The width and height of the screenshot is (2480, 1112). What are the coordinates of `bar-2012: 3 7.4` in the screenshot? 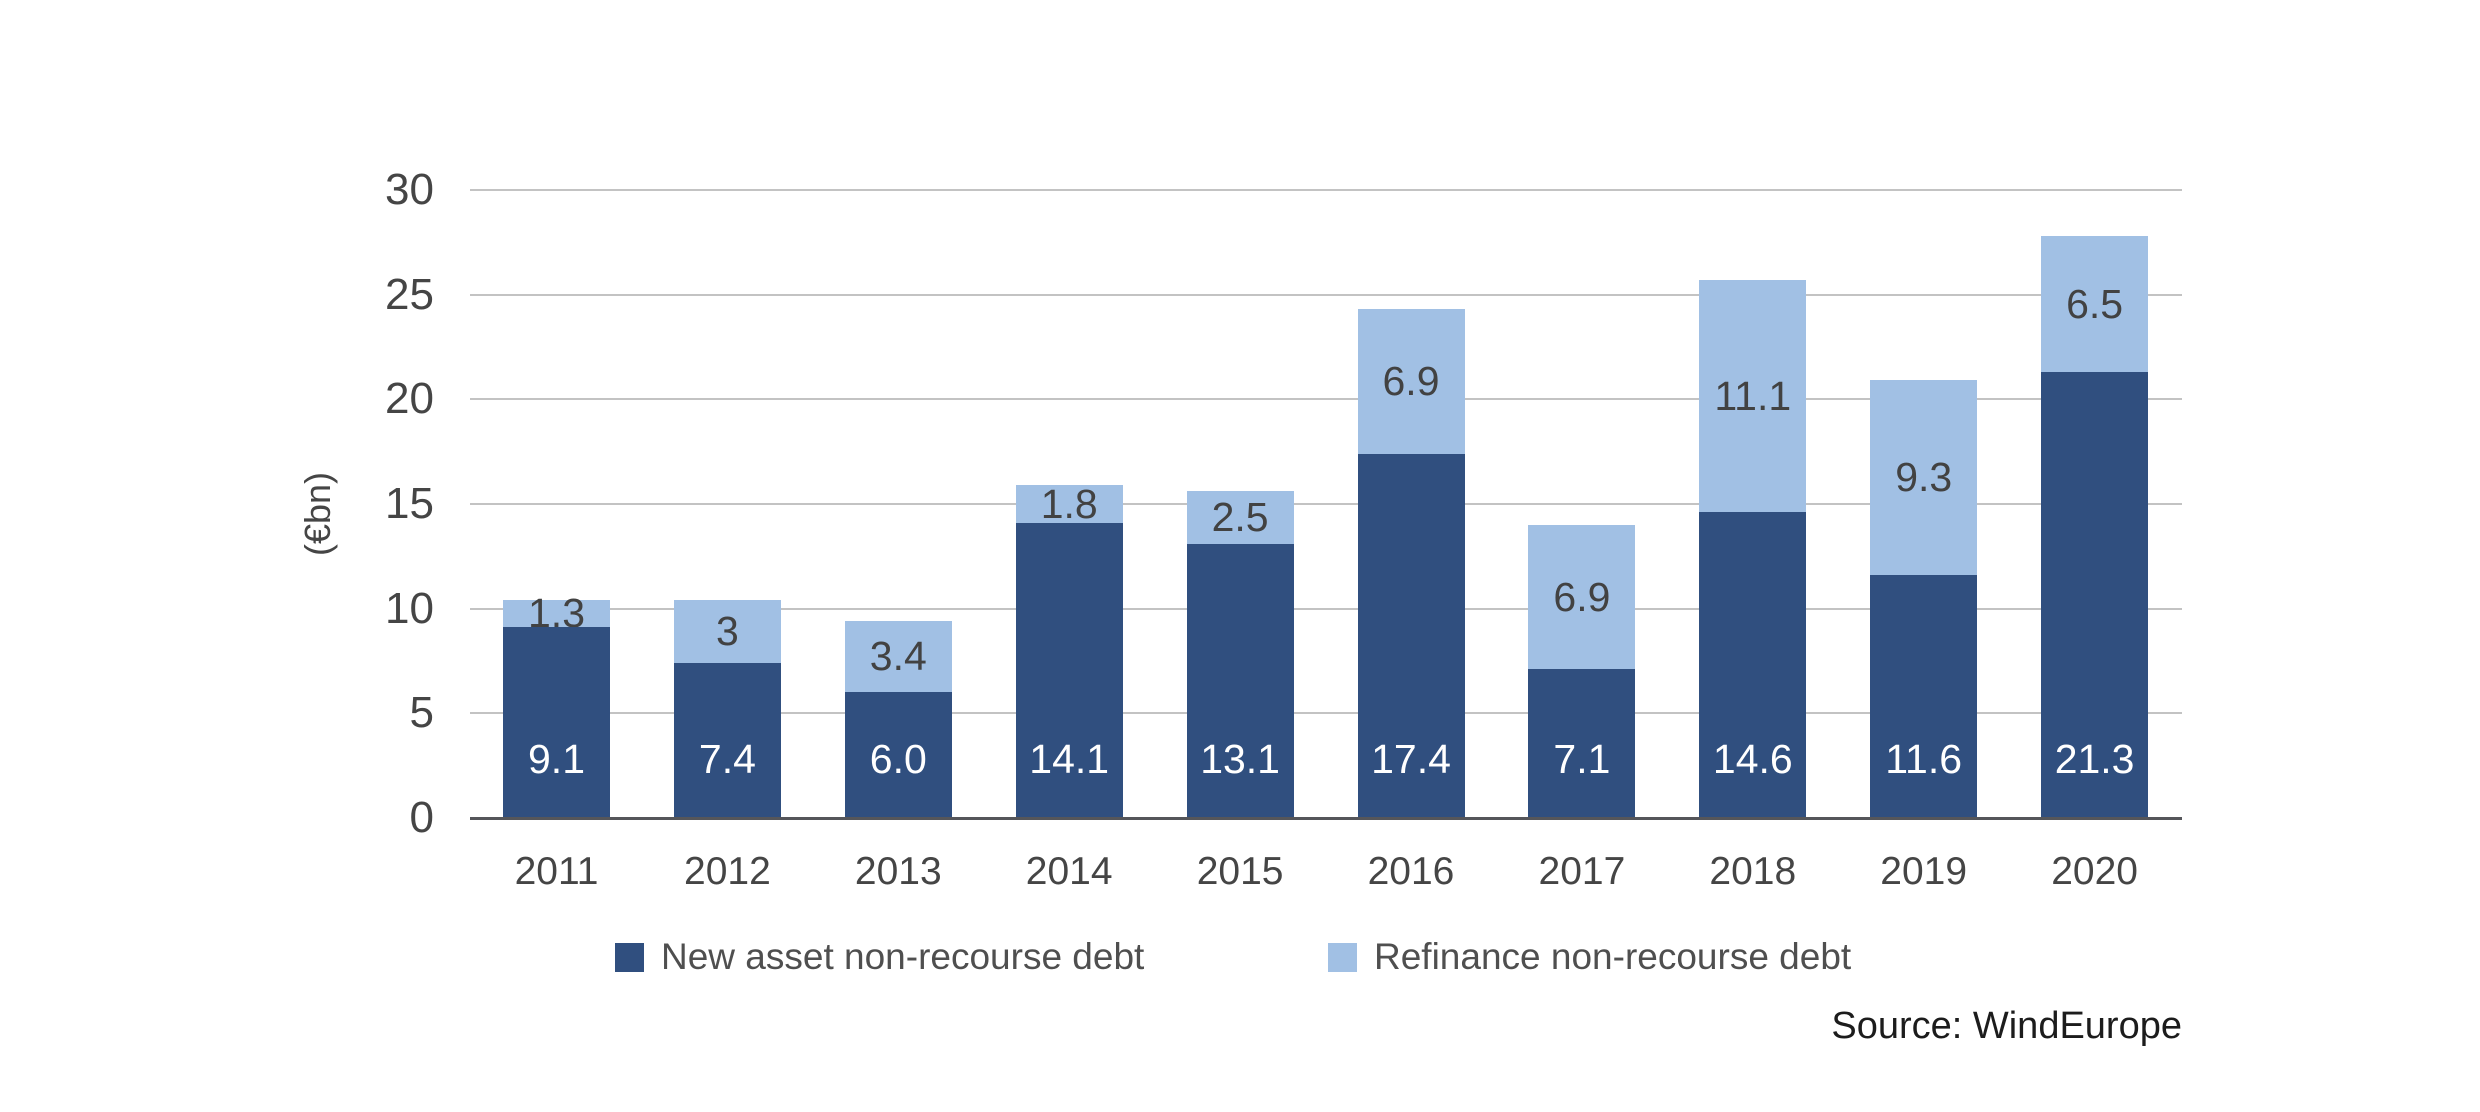 It's located at (727, 709).